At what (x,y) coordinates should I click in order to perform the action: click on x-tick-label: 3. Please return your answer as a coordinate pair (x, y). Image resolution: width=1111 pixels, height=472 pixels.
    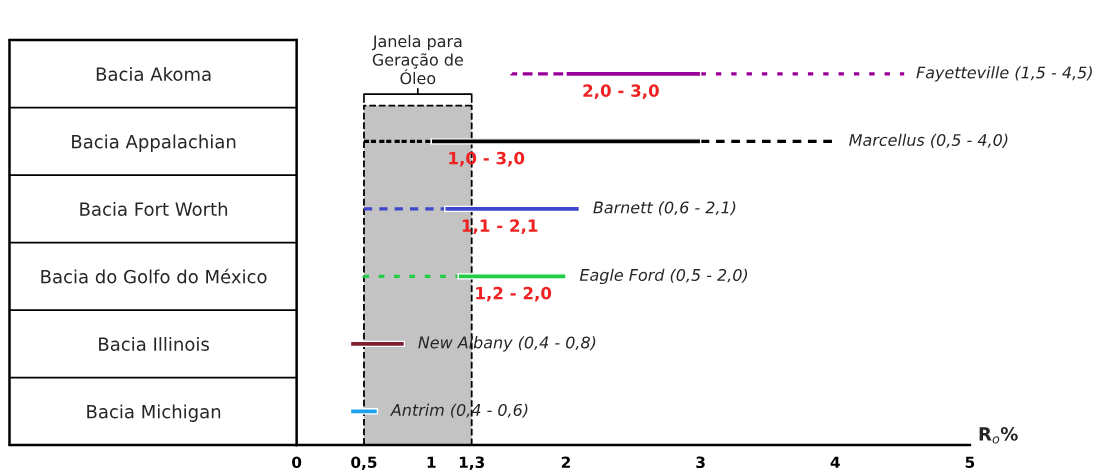
    Looking at the image, I should click on (700, 462).